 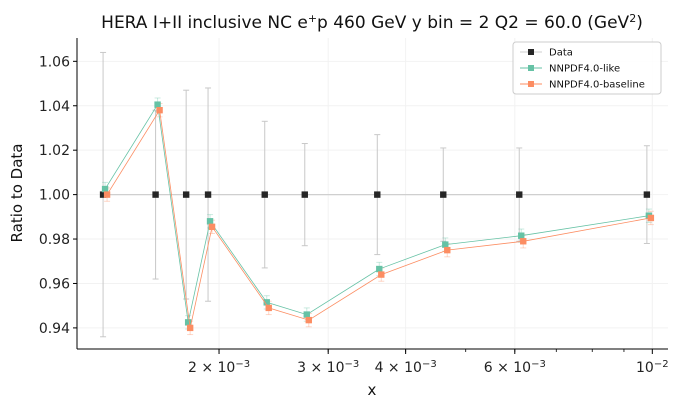 What do you see at coordinates (652, 368) in the screenshot?
I see `x-tick-label: 10−2` at bounding box center [652, 368].